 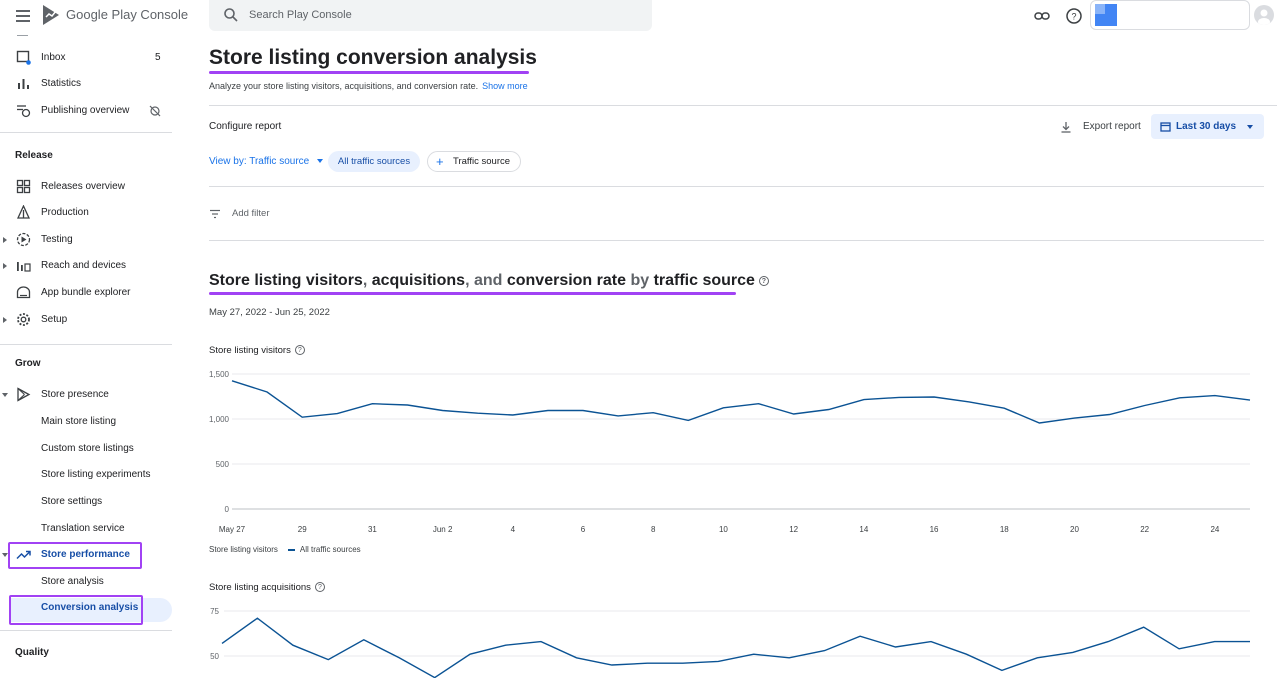 What do you see at coordinates (158, 57) in the screenshot?
I see `inbox-count-badge: 5` at bounding box center [158, 57].